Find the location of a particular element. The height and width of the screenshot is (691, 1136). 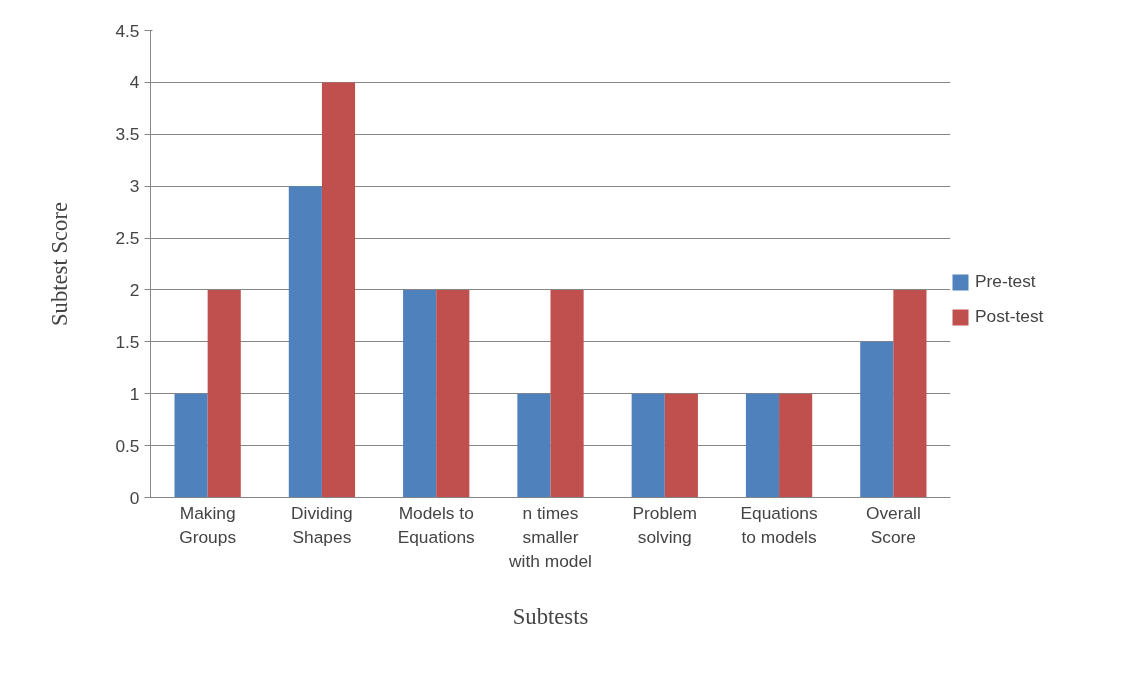

x-tick-label: Equations to models is located at coordinates (779, 524).